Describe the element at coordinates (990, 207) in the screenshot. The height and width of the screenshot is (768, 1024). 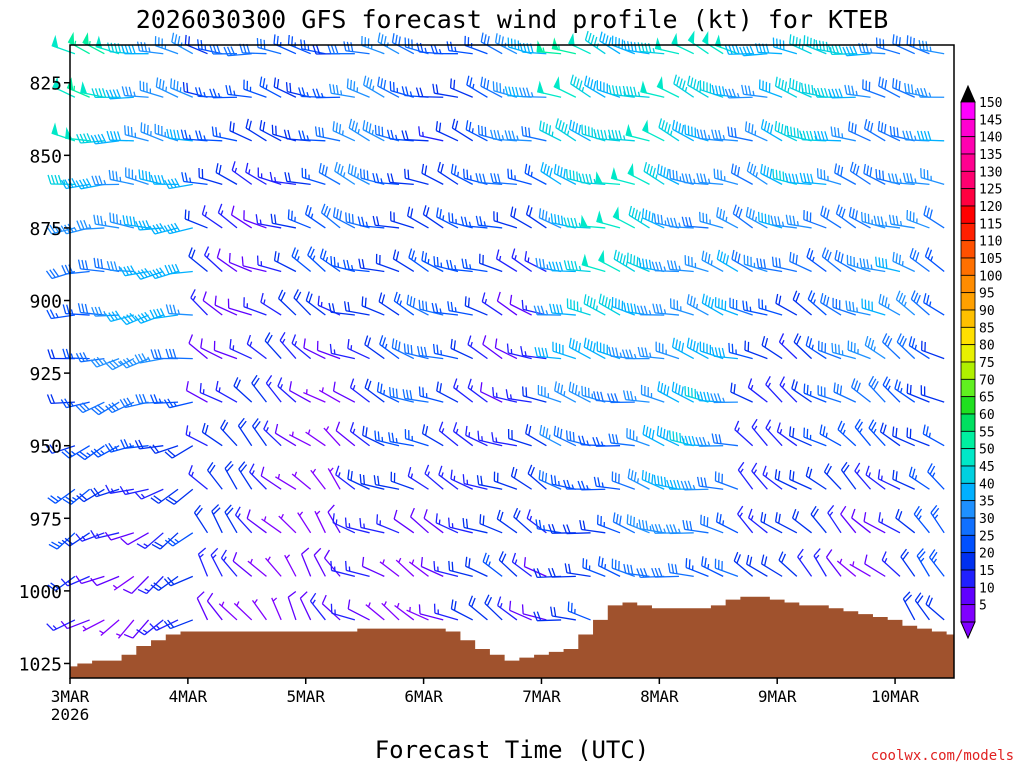
I see `colorbar-label: 120` at that location.